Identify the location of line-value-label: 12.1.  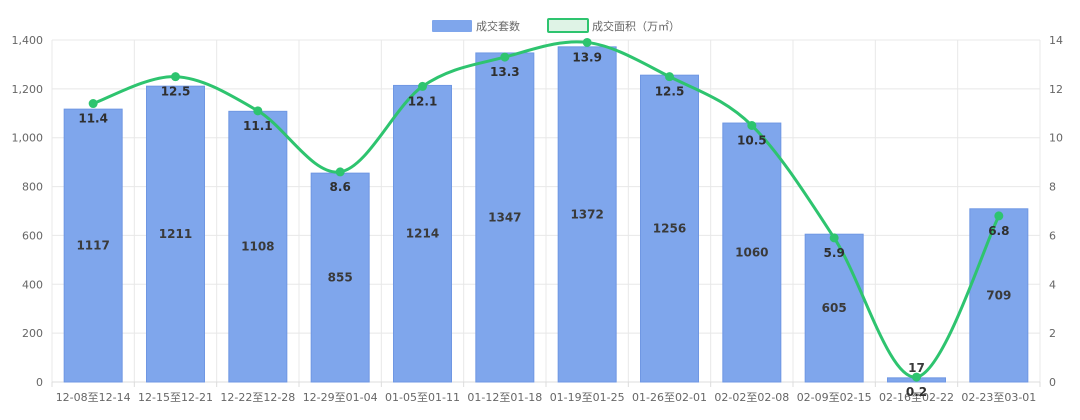
(423, 101).